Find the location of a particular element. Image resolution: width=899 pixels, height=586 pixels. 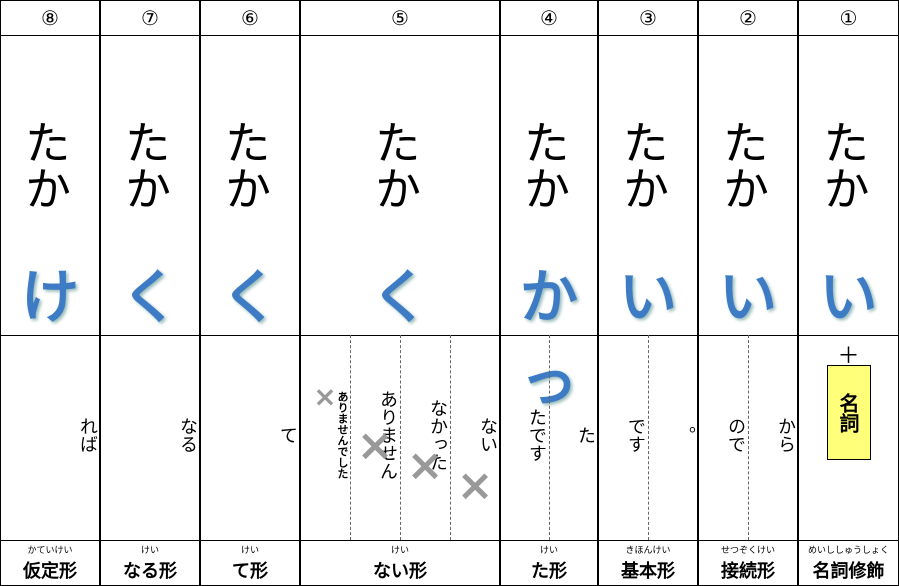

form: なる is located at coordinates (187, 435).